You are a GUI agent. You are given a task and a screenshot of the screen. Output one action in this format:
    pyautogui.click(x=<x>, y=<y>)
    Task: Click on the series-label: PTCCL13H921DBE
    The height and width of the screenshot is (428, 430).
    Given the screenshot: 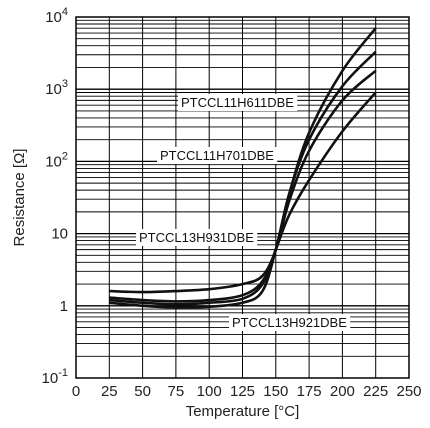 What is the action you would take?
    pyautogui.click(x=290, y=322)
    